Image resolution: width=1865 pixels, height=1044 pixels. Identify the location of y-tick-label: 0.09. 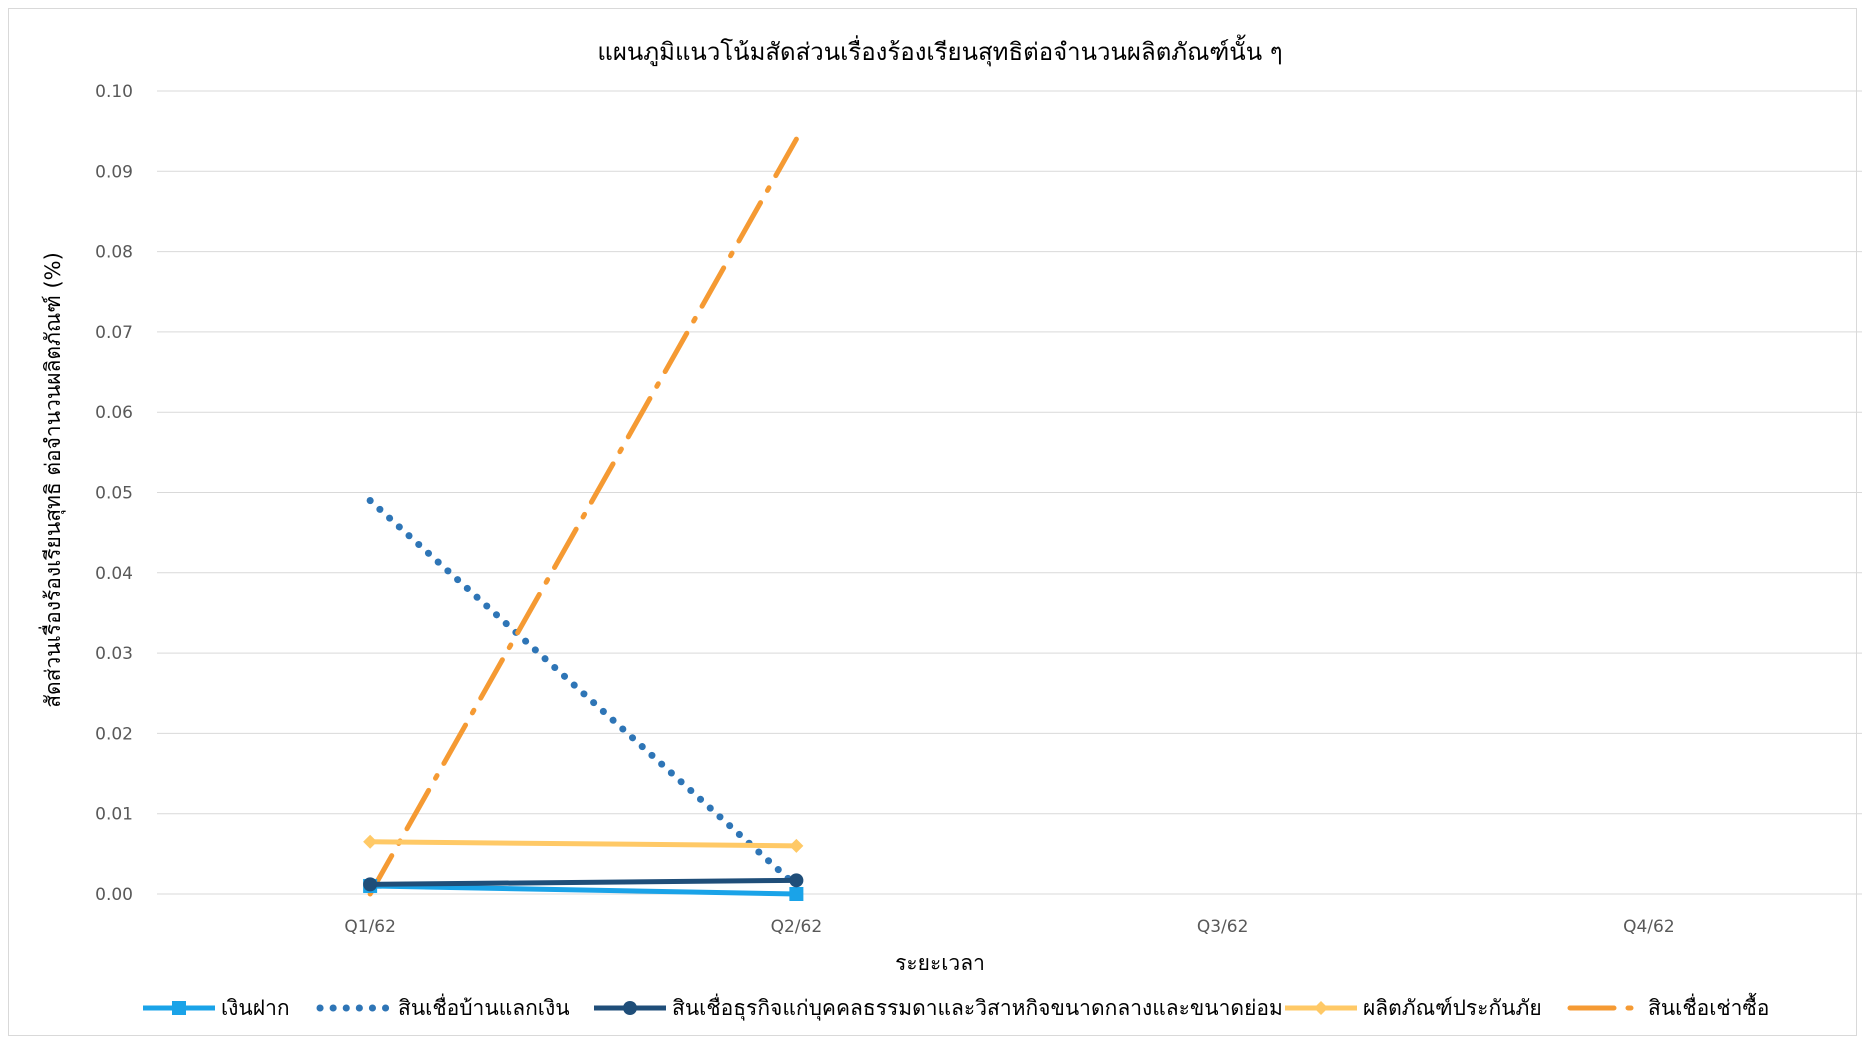
(114, 172).